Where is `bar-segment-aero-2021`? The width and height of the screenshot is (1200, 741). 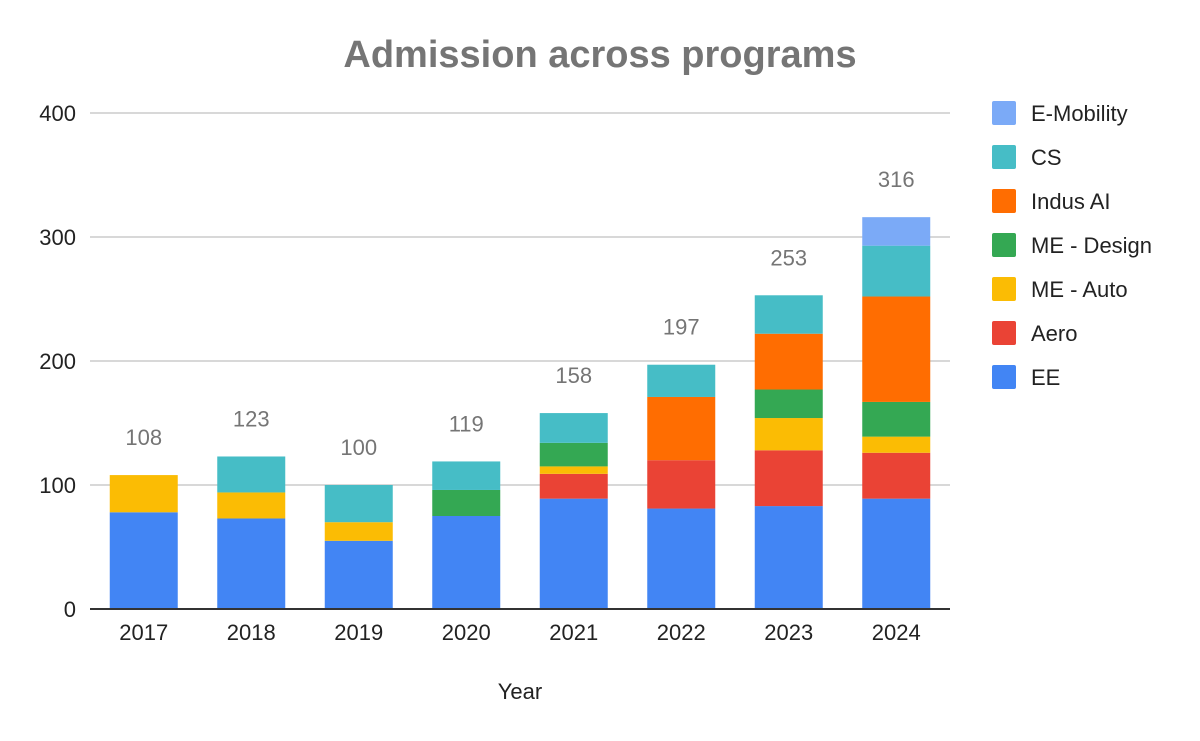
bar-segment-aero-2021 is located at coordinates (573, 486).